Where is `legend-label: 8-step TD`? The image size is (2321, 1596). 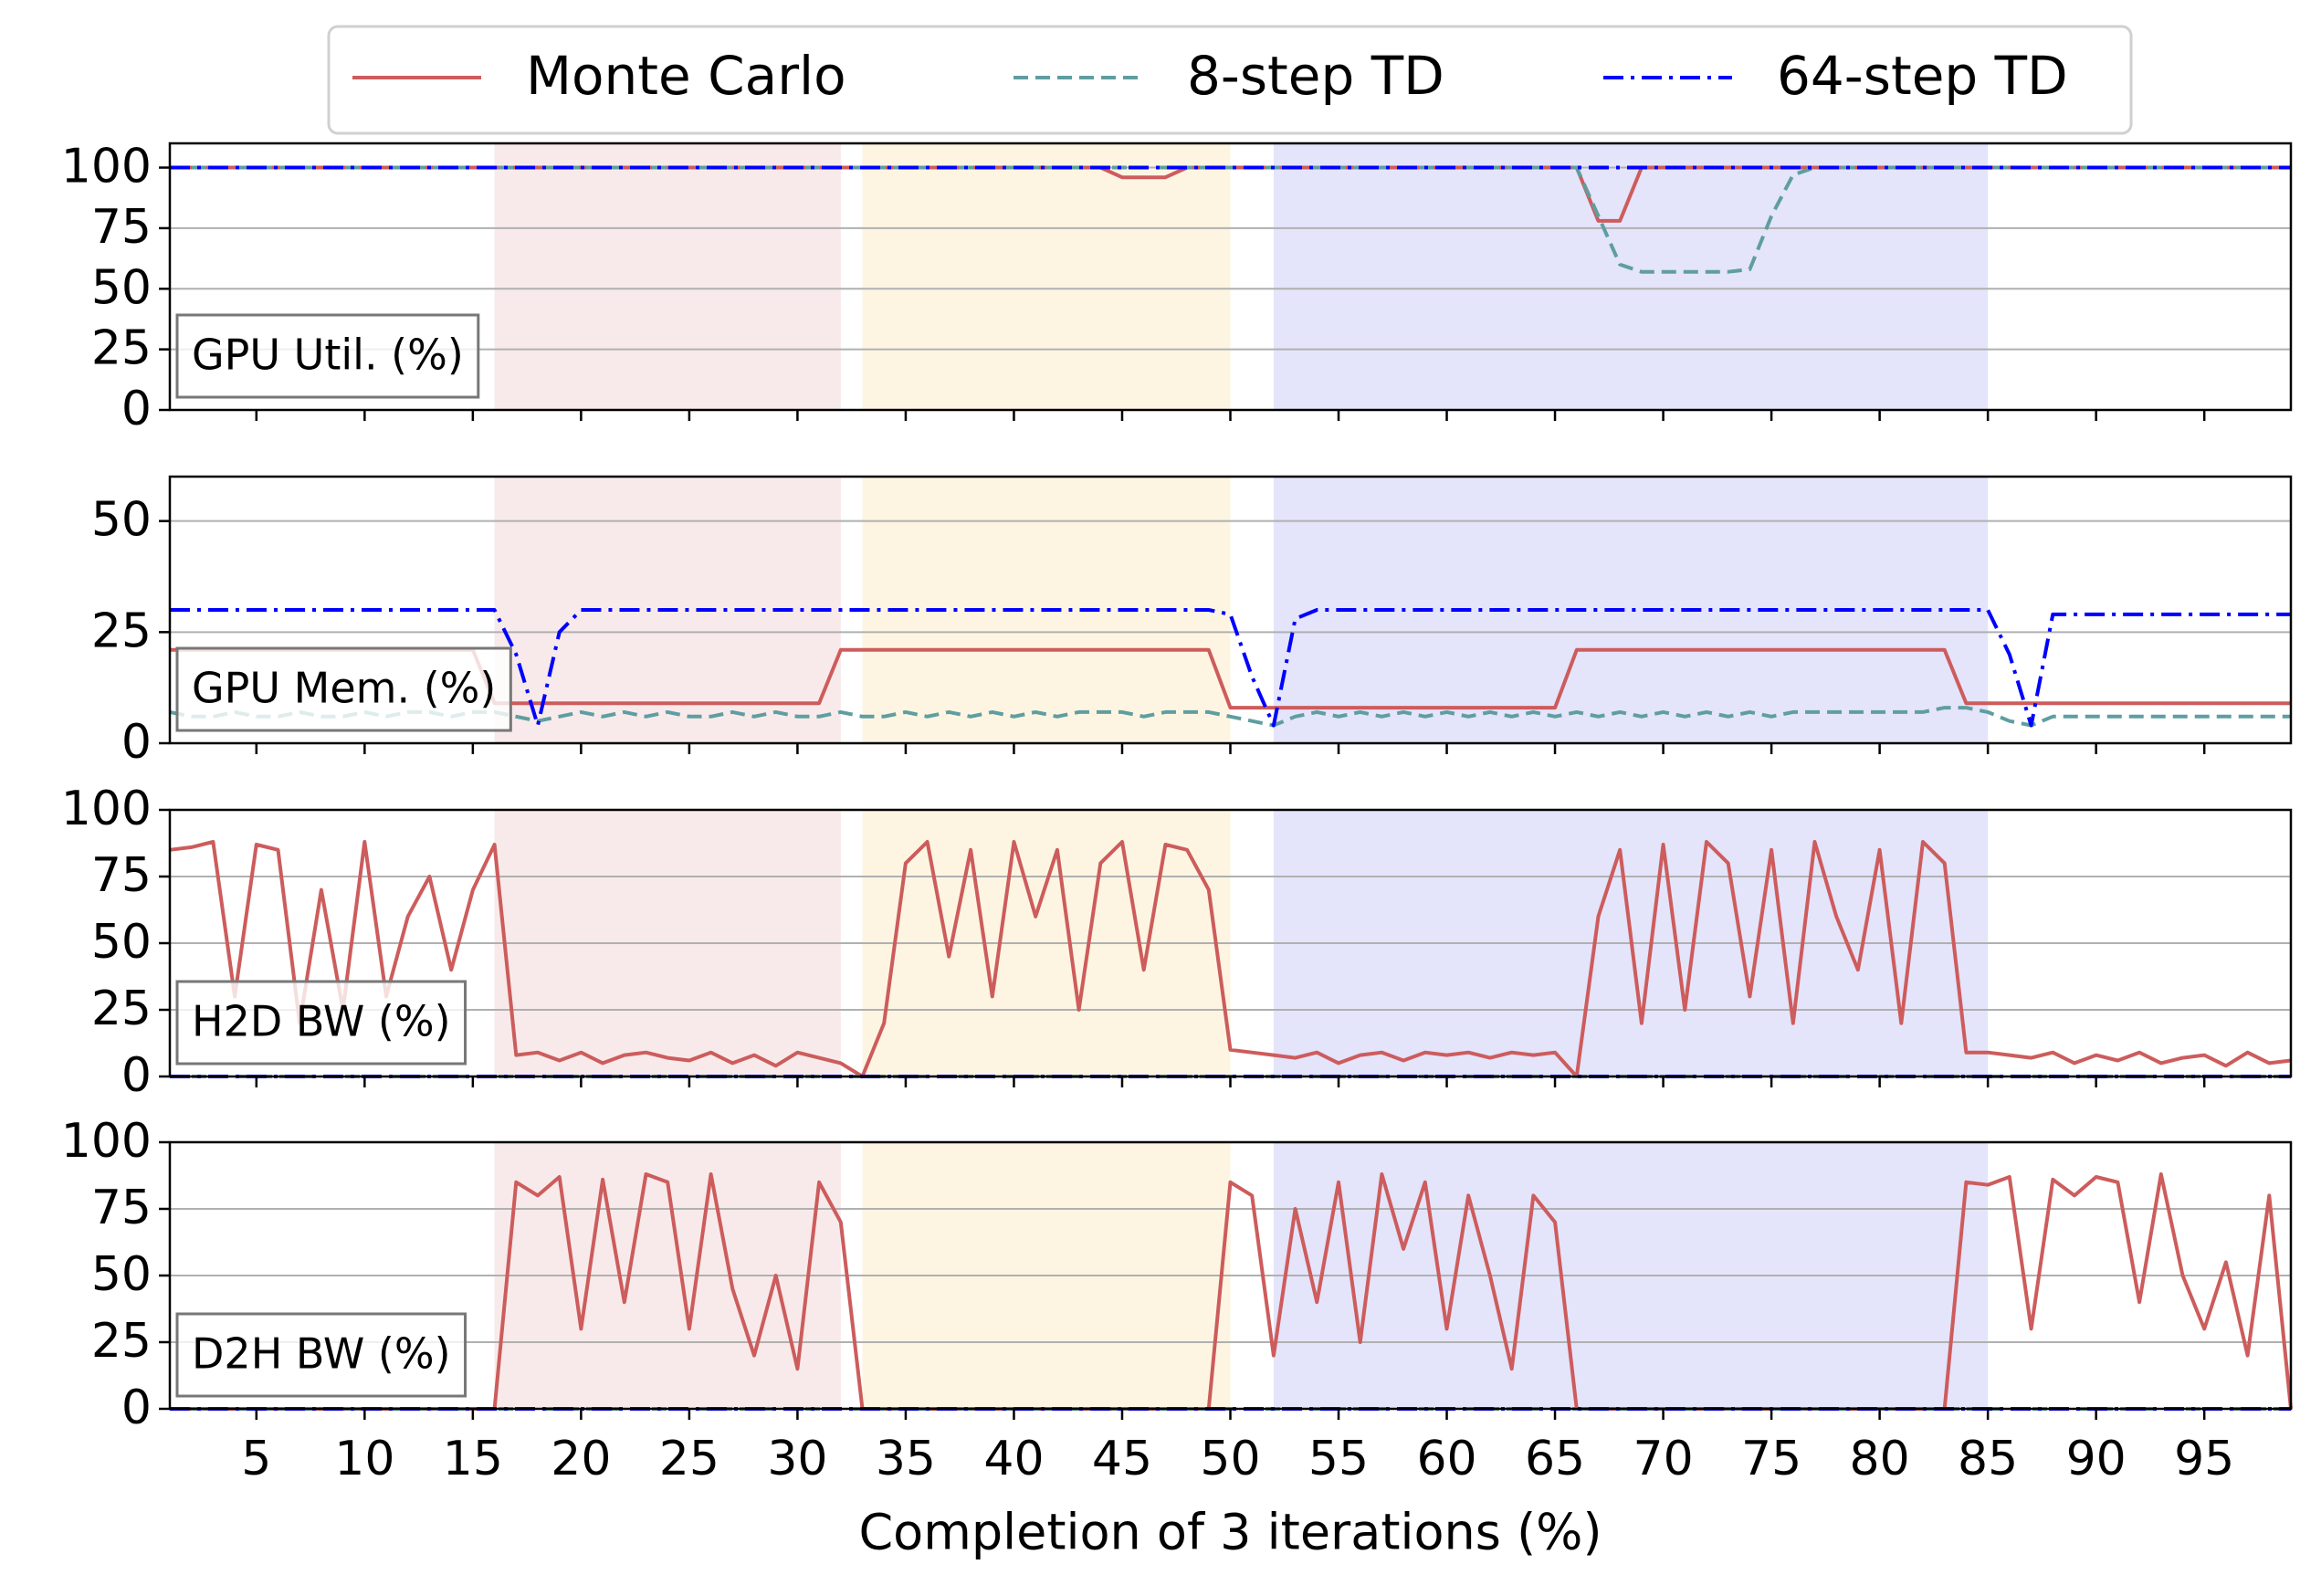 legend-label: 8-step TD is located at coordinates (1315, 76).